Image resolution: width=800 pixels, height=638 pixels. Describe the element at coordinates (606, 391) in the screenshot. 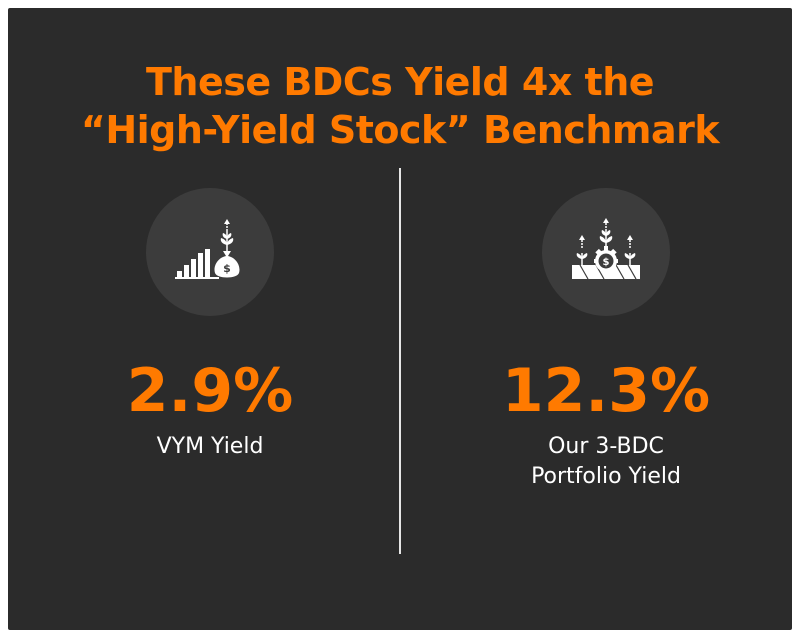

I see `bdc-portfolio-yield-value: 12.3%` at that location.